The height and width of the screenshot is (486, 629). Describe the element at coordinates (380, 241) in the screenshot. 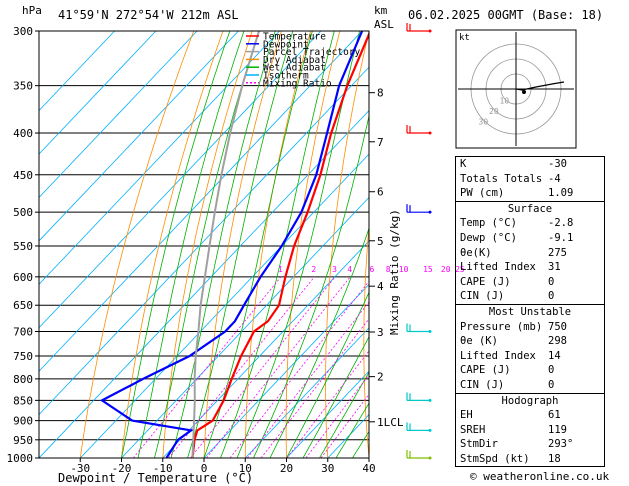

I see `km-label-5: 5` at that location.